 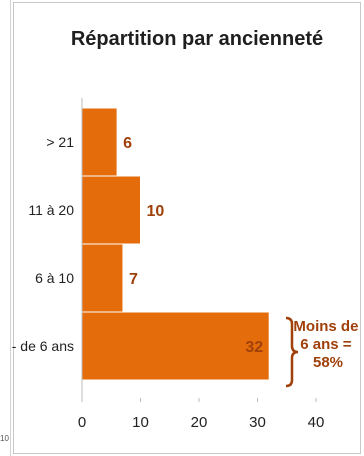 What do you see at coordinates (54, 278) in the screenshot?
I see `category-label-3: 6 à 10` at bounding box center [54, 278].